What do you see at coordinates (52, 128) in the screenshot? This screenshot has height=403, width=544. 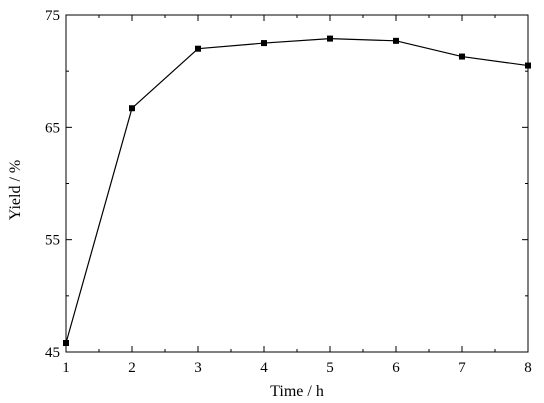 I see `y-tick-label: 65` at bounding box center [52, 128].